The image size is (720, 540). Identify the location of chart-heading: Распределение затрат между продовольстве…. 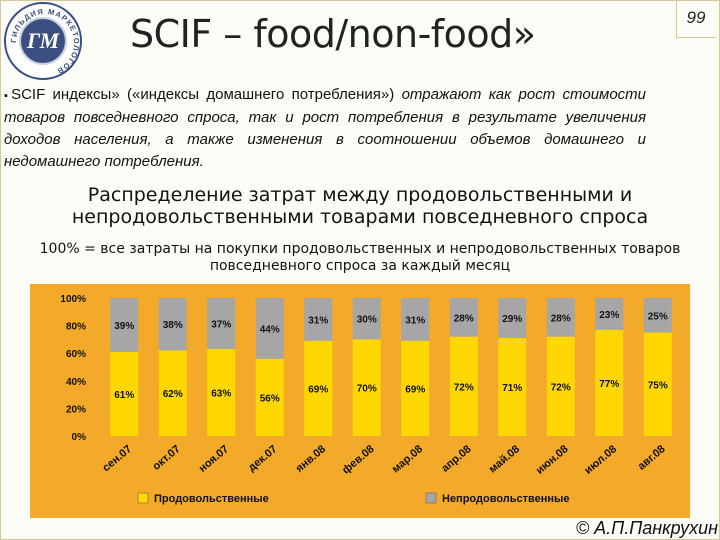
(360, 206).